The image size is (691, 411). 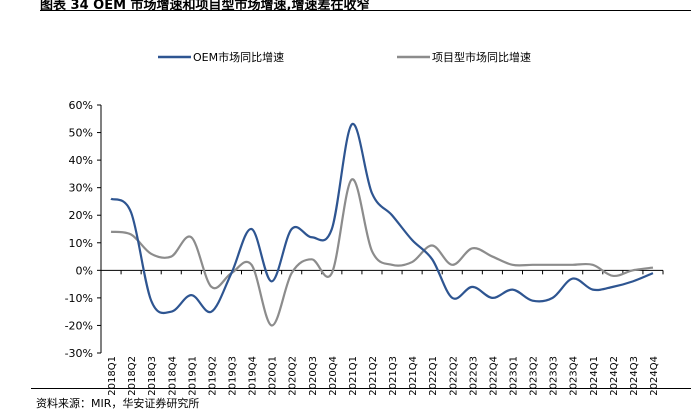 I want to click on y-tick-label: 50%, so click(x=81, y=133).